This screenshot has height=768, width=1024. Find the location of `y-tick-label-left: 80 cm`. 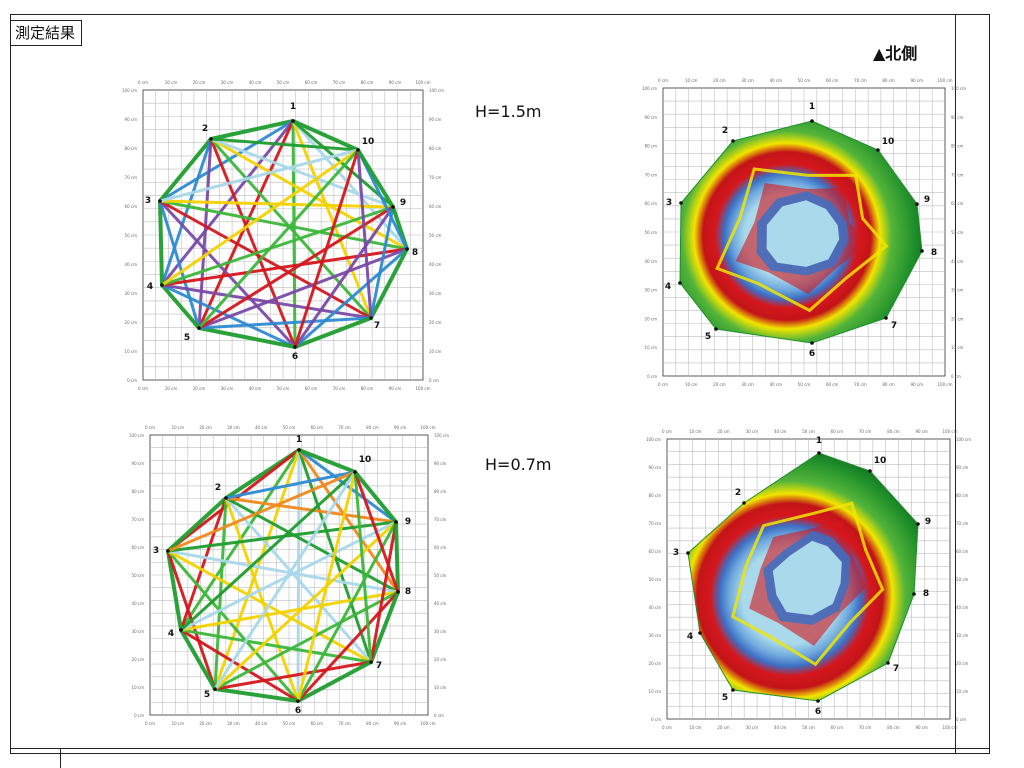

y-tick-label-left: 80 cm is located at coordinates (655, 495).